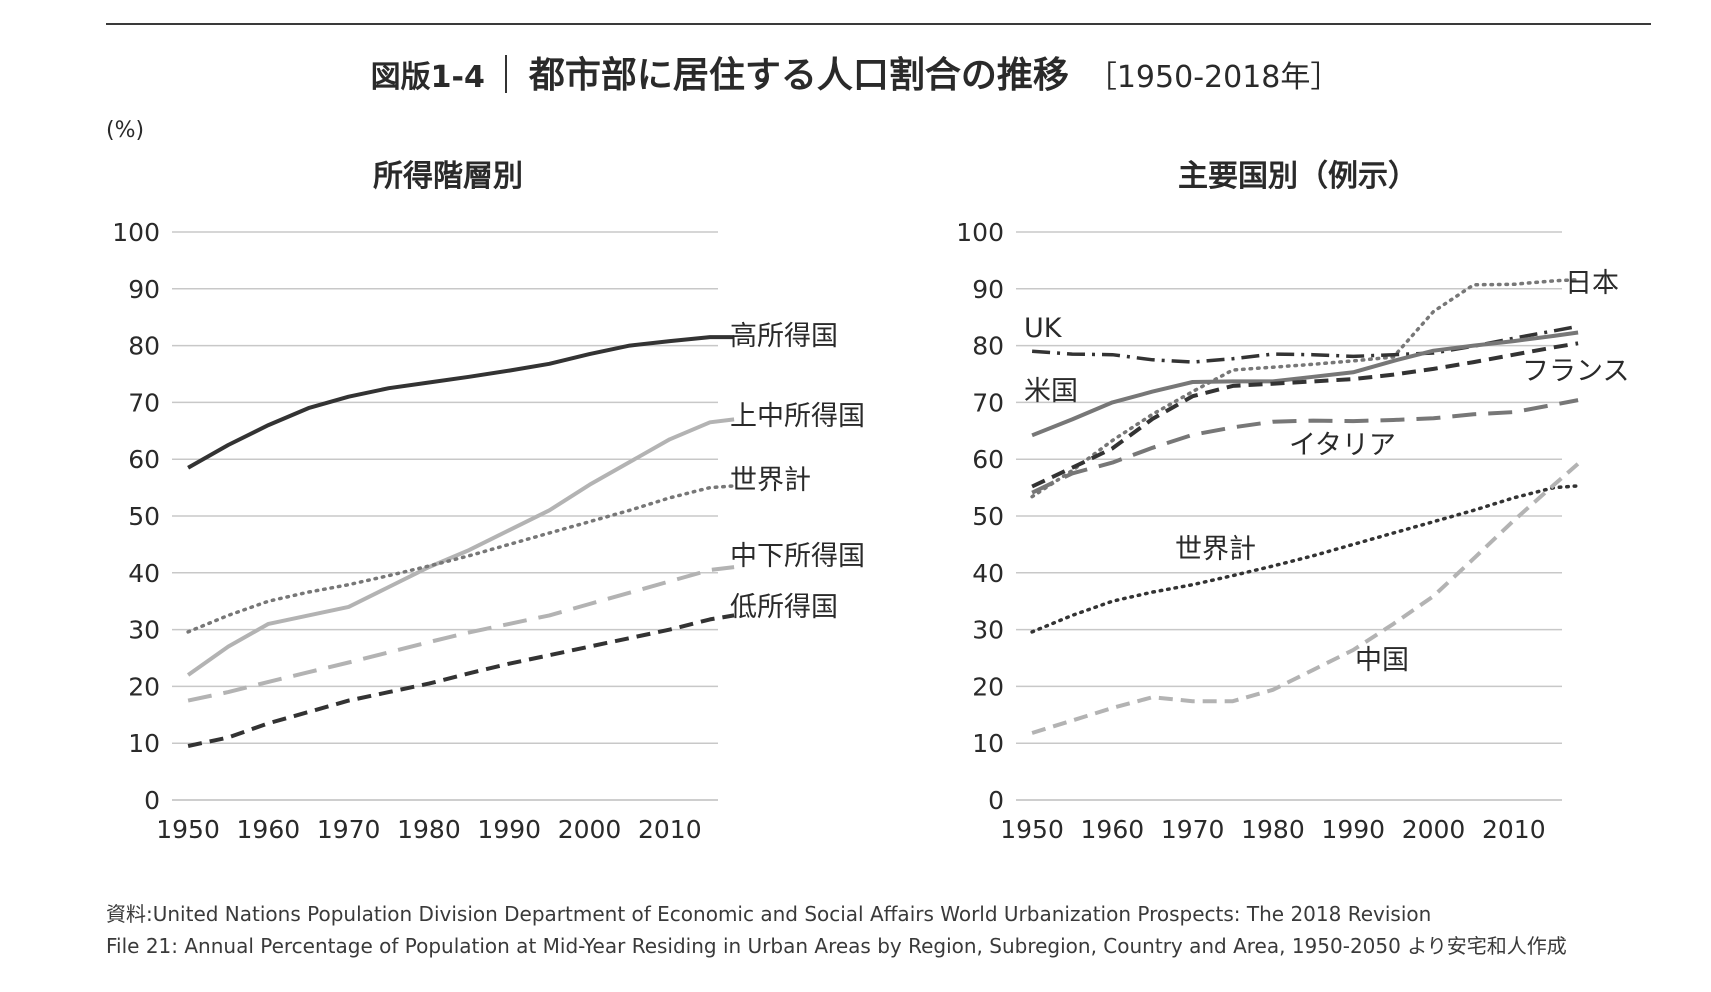 This screenshot has width=1711, height=992. What do you see at coordinates (797, 416) in the screenshot?
I see `chart1-series-label-2: 上中所得国` at bounding box center [797, 416].